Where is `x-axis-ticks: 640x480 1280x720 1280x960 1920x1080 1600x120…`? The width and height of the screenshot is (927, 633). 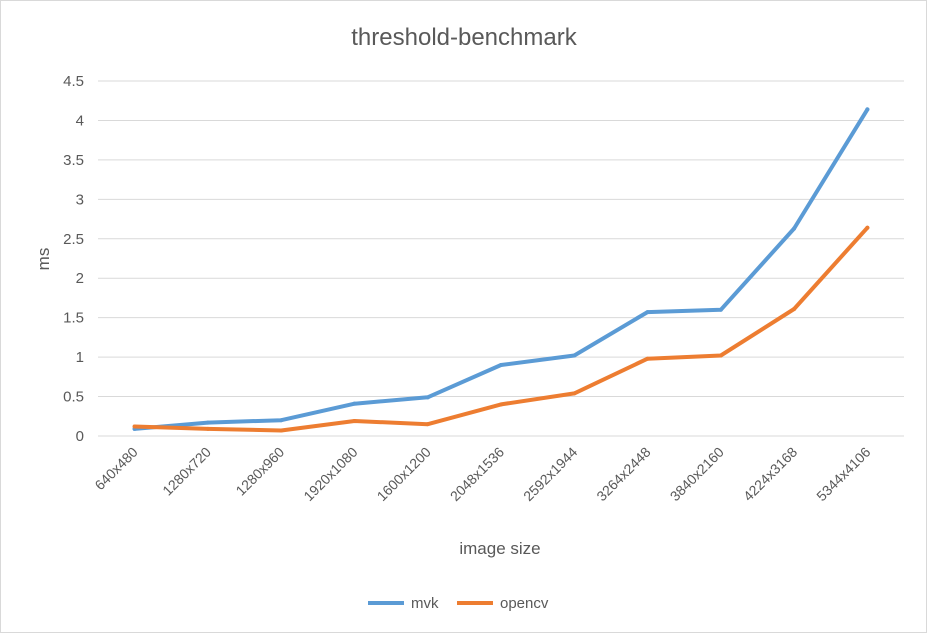
x-axis-ticks: 640x480 1280x720 1280x960 1920x1080 1600x120… is located at coordinates (482, 474).